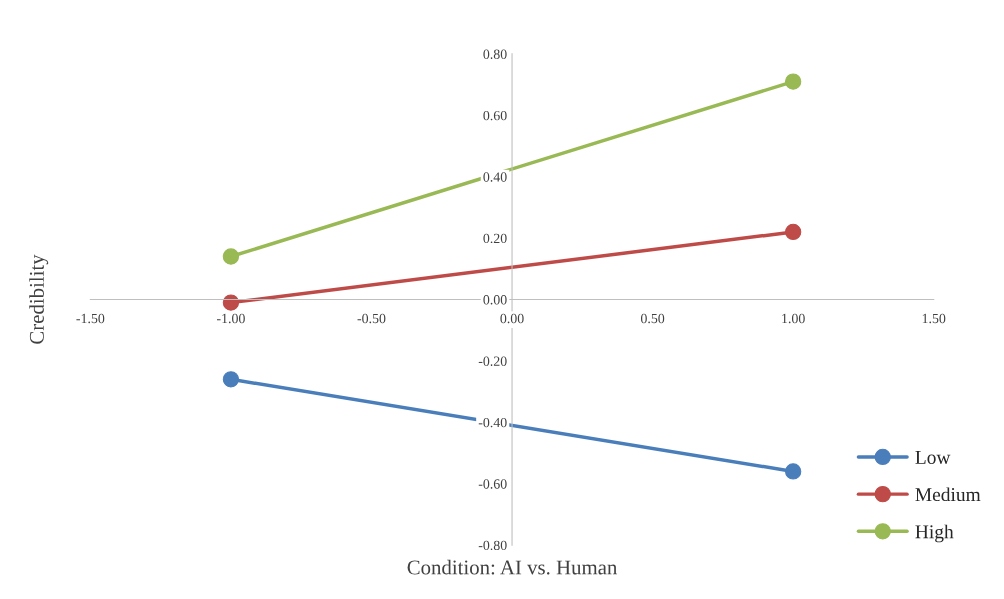  What do you see at coordinates (512, 318) in the screenshot?
I see `x-tick-label: 0.00` at bounding box center [512, 318].